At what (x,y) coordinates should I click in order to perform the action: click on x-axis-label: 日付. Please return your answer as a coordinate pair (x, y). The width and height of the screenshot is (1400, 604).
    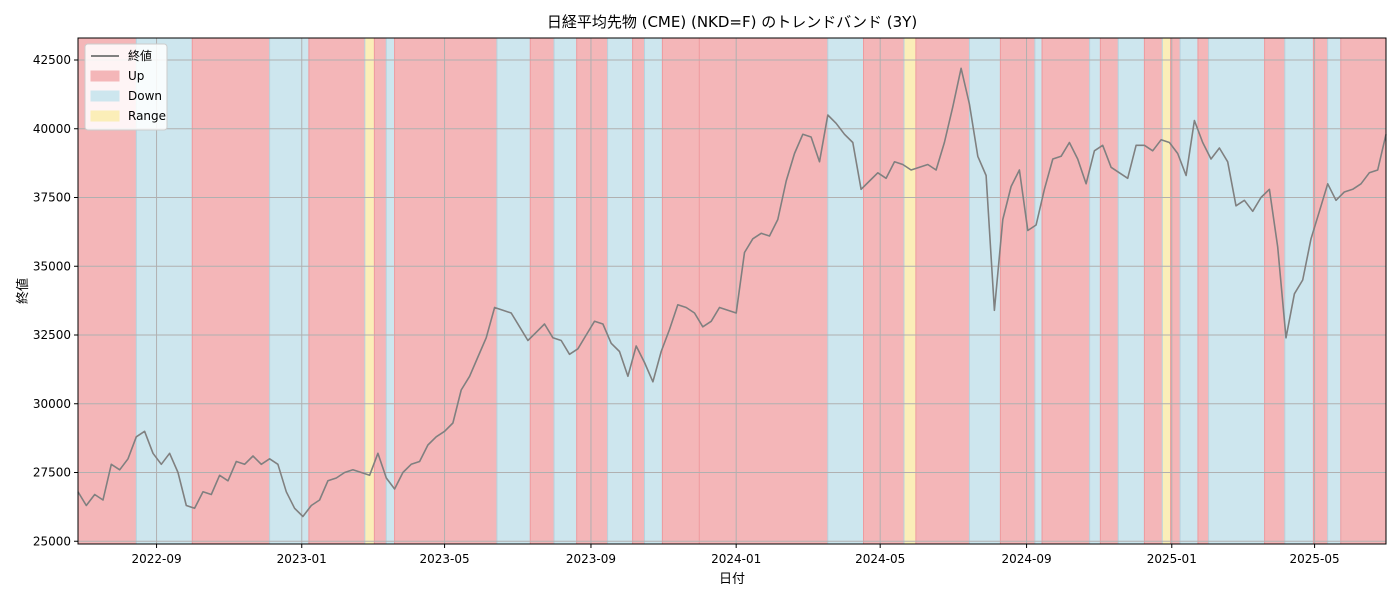
    Looking at the image, I should click on (732, 579).